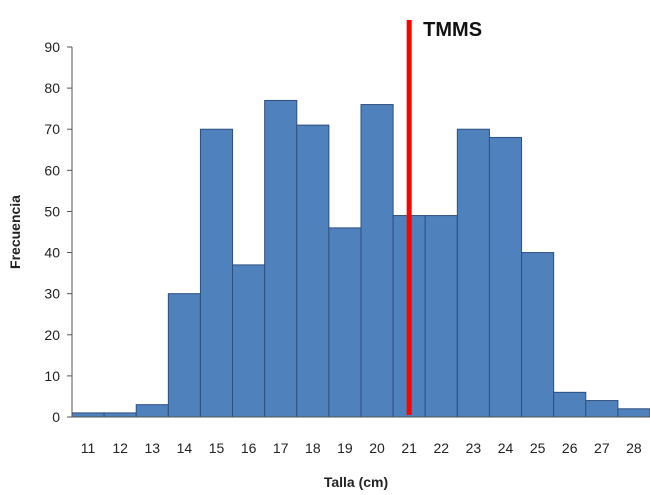 Image resolution: width=650 pixels, height=495 pixels. I want to click on x-tick-label: 15, so click(217, 448).